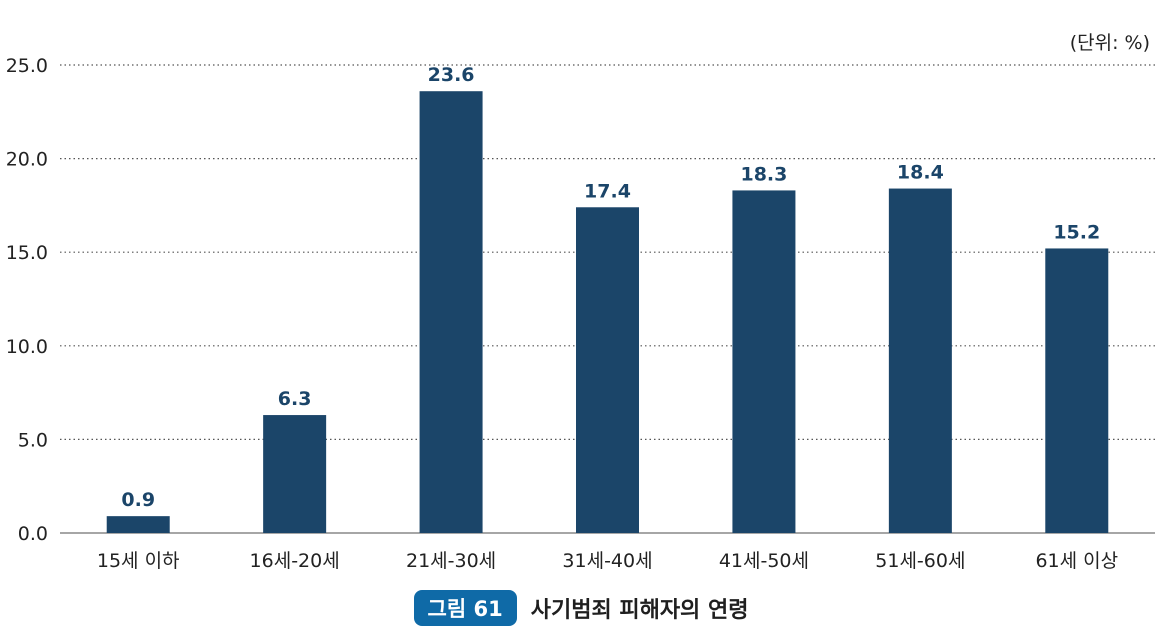  Describe the element at coordinates (1076, 561) in the screenshot. I see `x-tick-label: 61세 이상` at that location.